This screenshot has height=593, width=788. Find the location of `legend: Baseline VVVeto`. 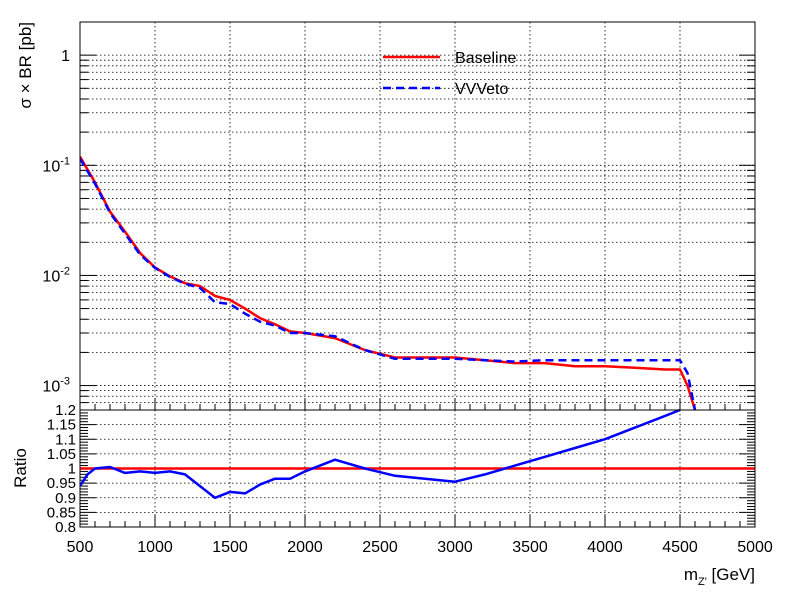

legend: Baseline VVVeto is located at coordinates (449, 74).